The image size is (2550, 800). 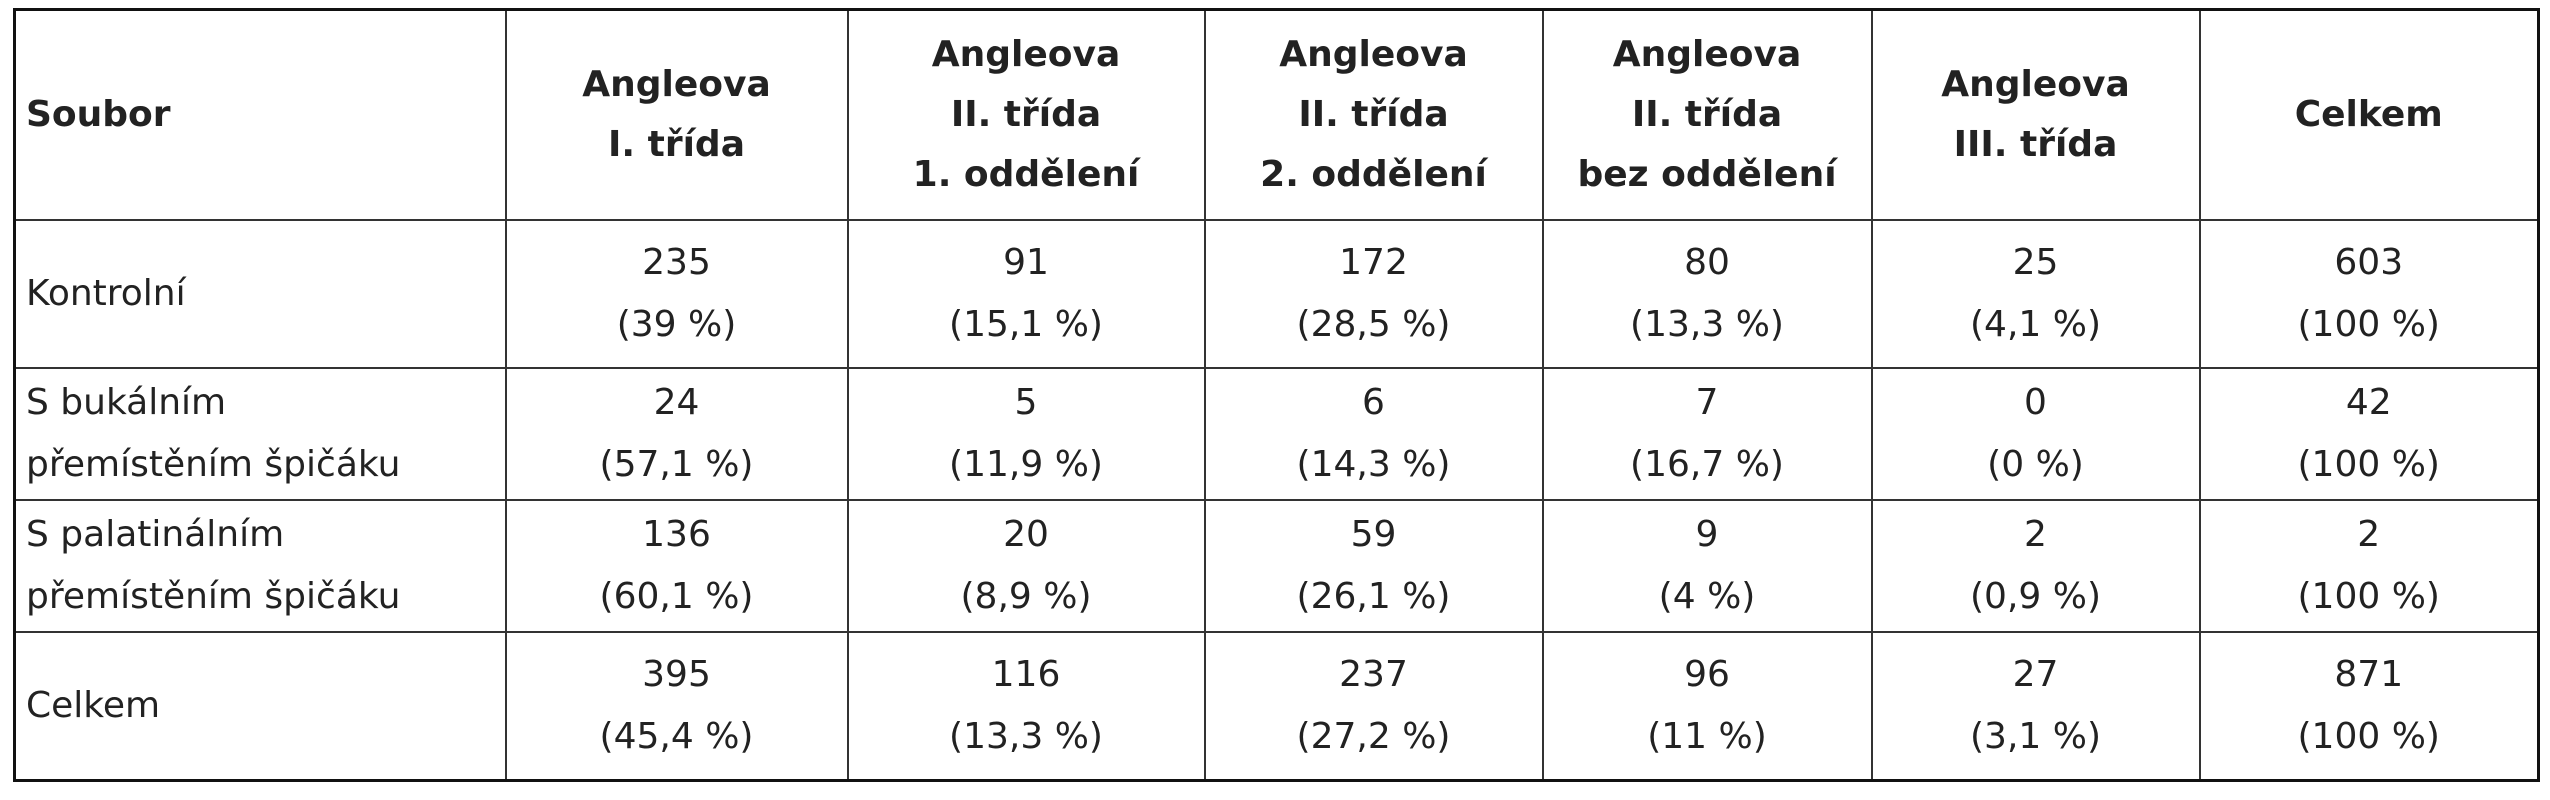 I want to click on cell-line: 9, so click(x=1707, y=534).